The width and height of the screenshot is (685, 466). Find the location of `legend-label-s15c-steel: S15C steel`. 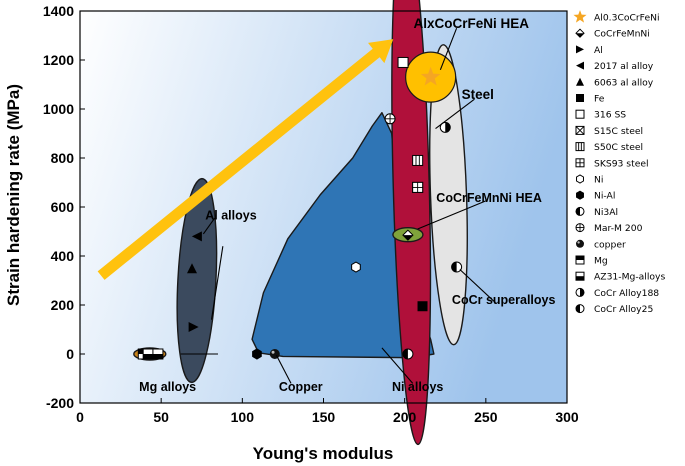

legend-label-s15c-steel: S15C steel is located at coordinates (618, 131).